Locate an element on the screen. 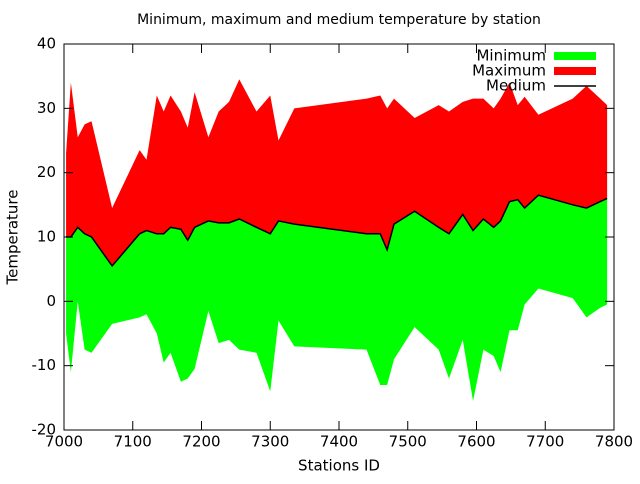 The width and height of the screenshot is (640, 484). y-tick-label: 30 is located at coordinates (46, 108).